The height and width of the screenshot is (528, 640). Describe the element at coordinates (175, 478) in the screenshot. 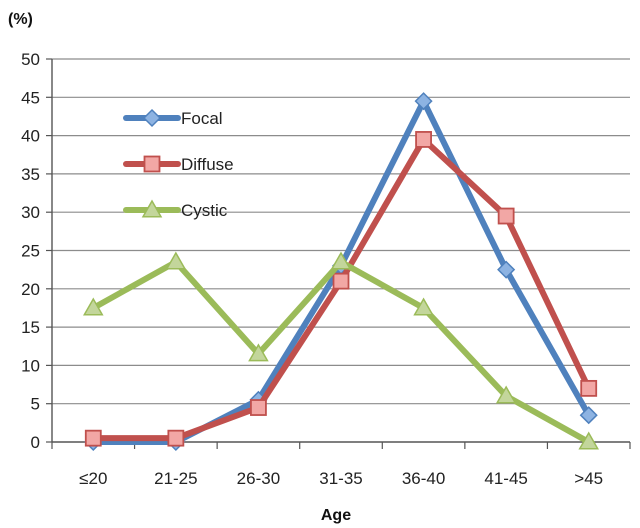

I see `x-tick-label: 21-25` at that location.